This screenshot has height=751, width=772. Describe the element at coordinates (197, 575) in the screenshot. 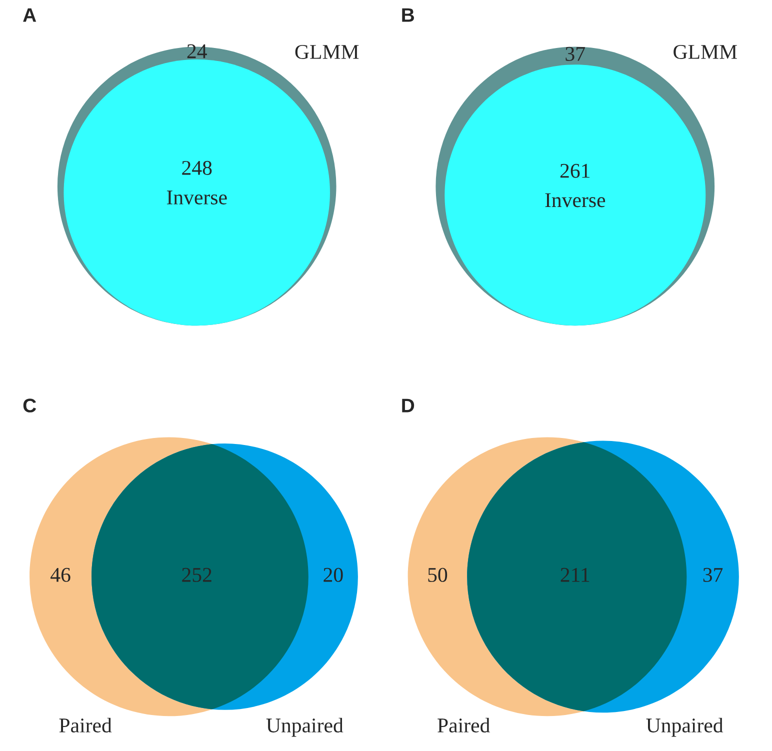

I see `data-label: 252` at that location.